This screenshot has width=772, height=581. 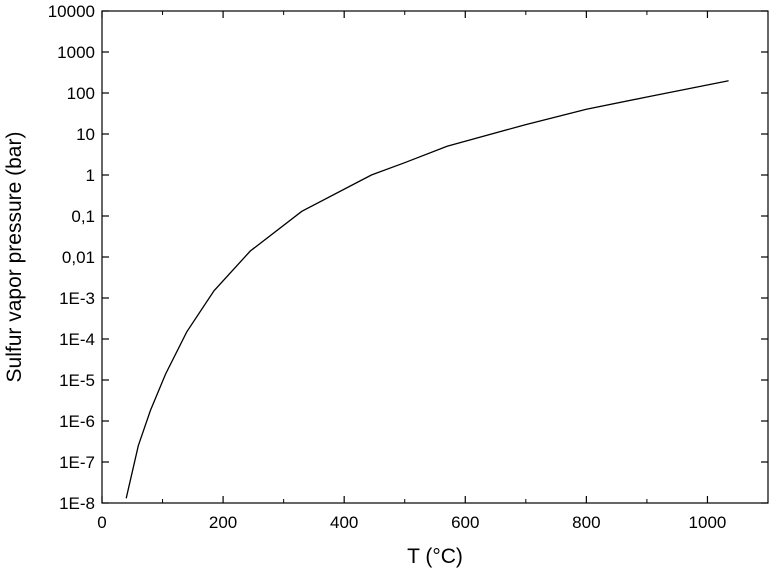 What do you see at coordinates (77, 339) in the screenshot?
I see `y-tick-label: 1E-4` at bounding box center [77, 339].